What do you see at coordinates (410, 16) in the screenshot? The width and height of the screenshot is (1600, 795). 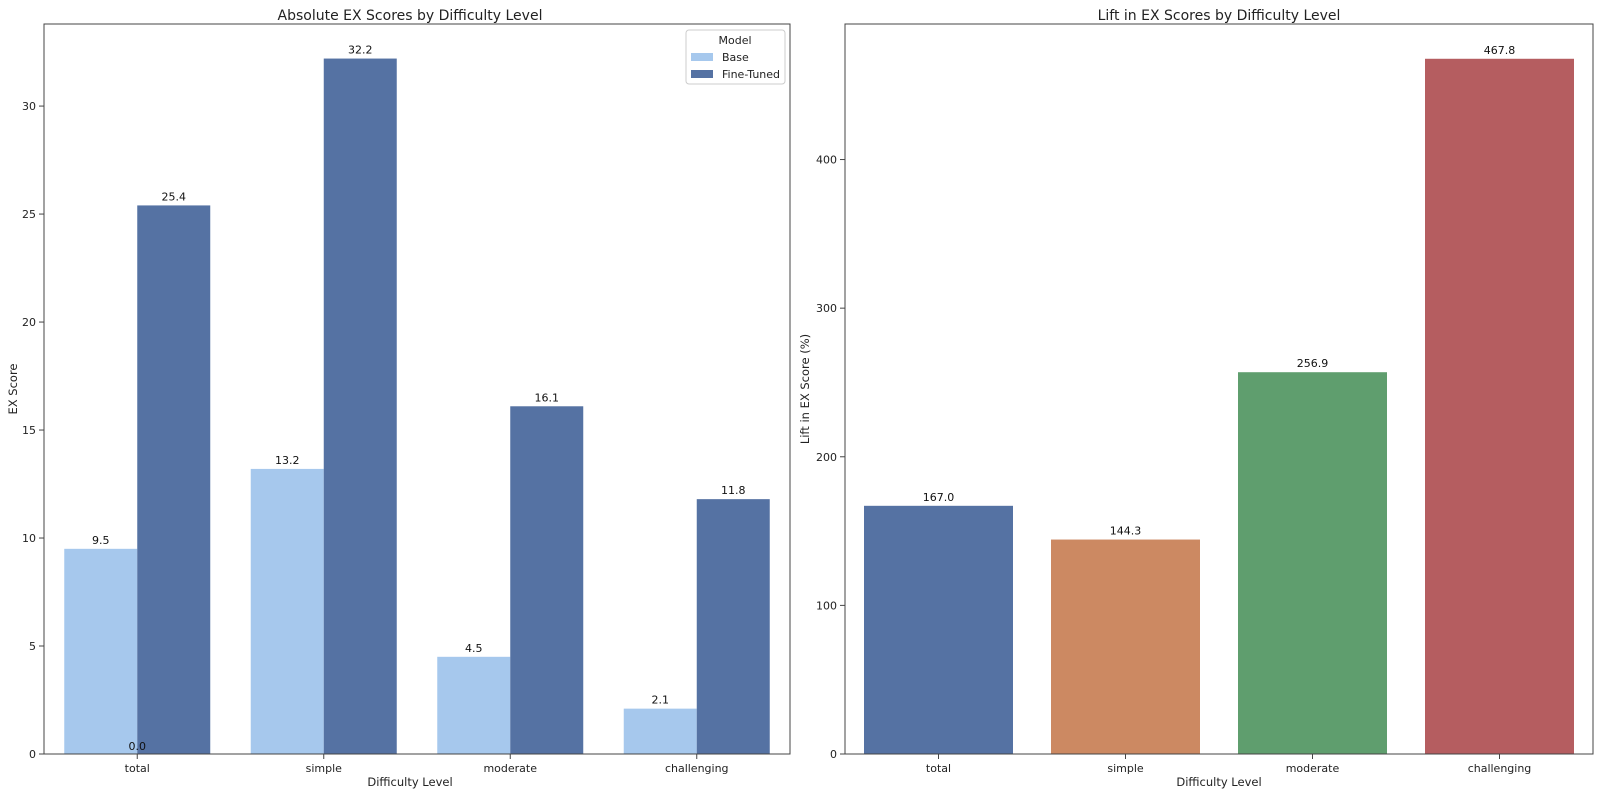 I see `left-chart-title: Absolute EX Scores by Difficulty Level` at bounding box center [410, 16].